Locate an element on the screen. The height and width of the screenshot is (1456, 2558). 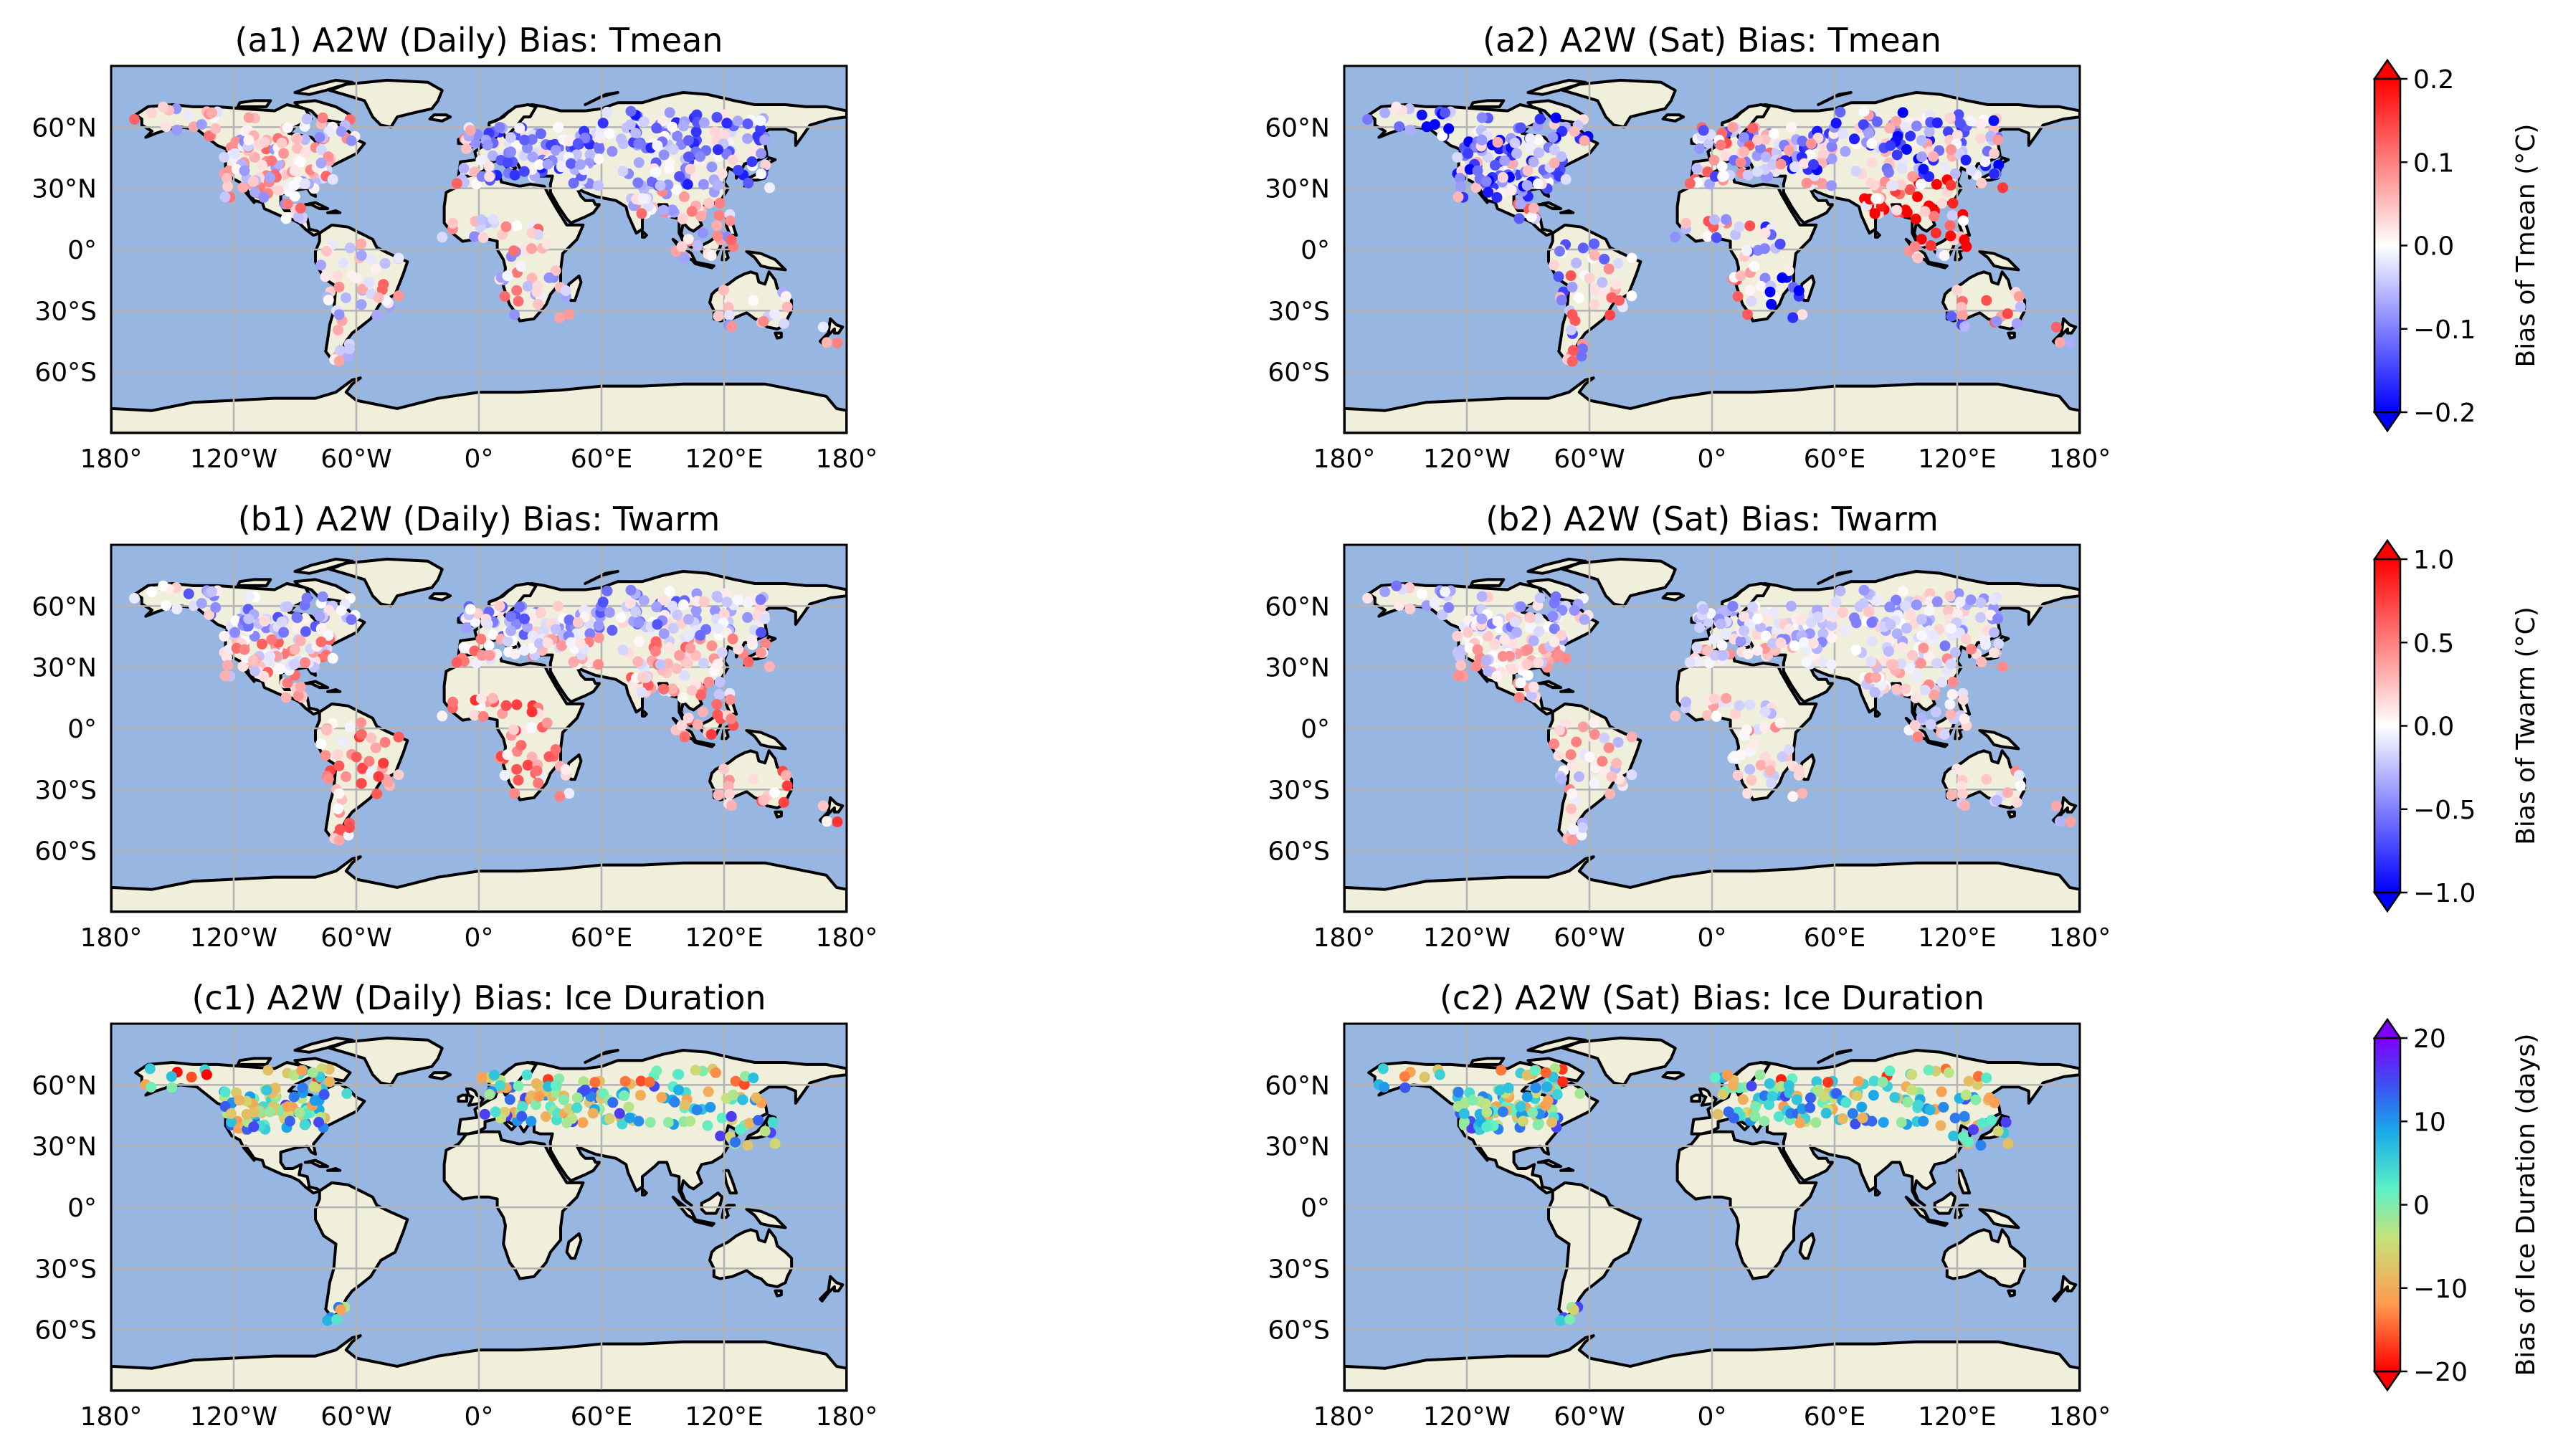
lon-tick-label: 60°E is located at coordinates (1835, 938).